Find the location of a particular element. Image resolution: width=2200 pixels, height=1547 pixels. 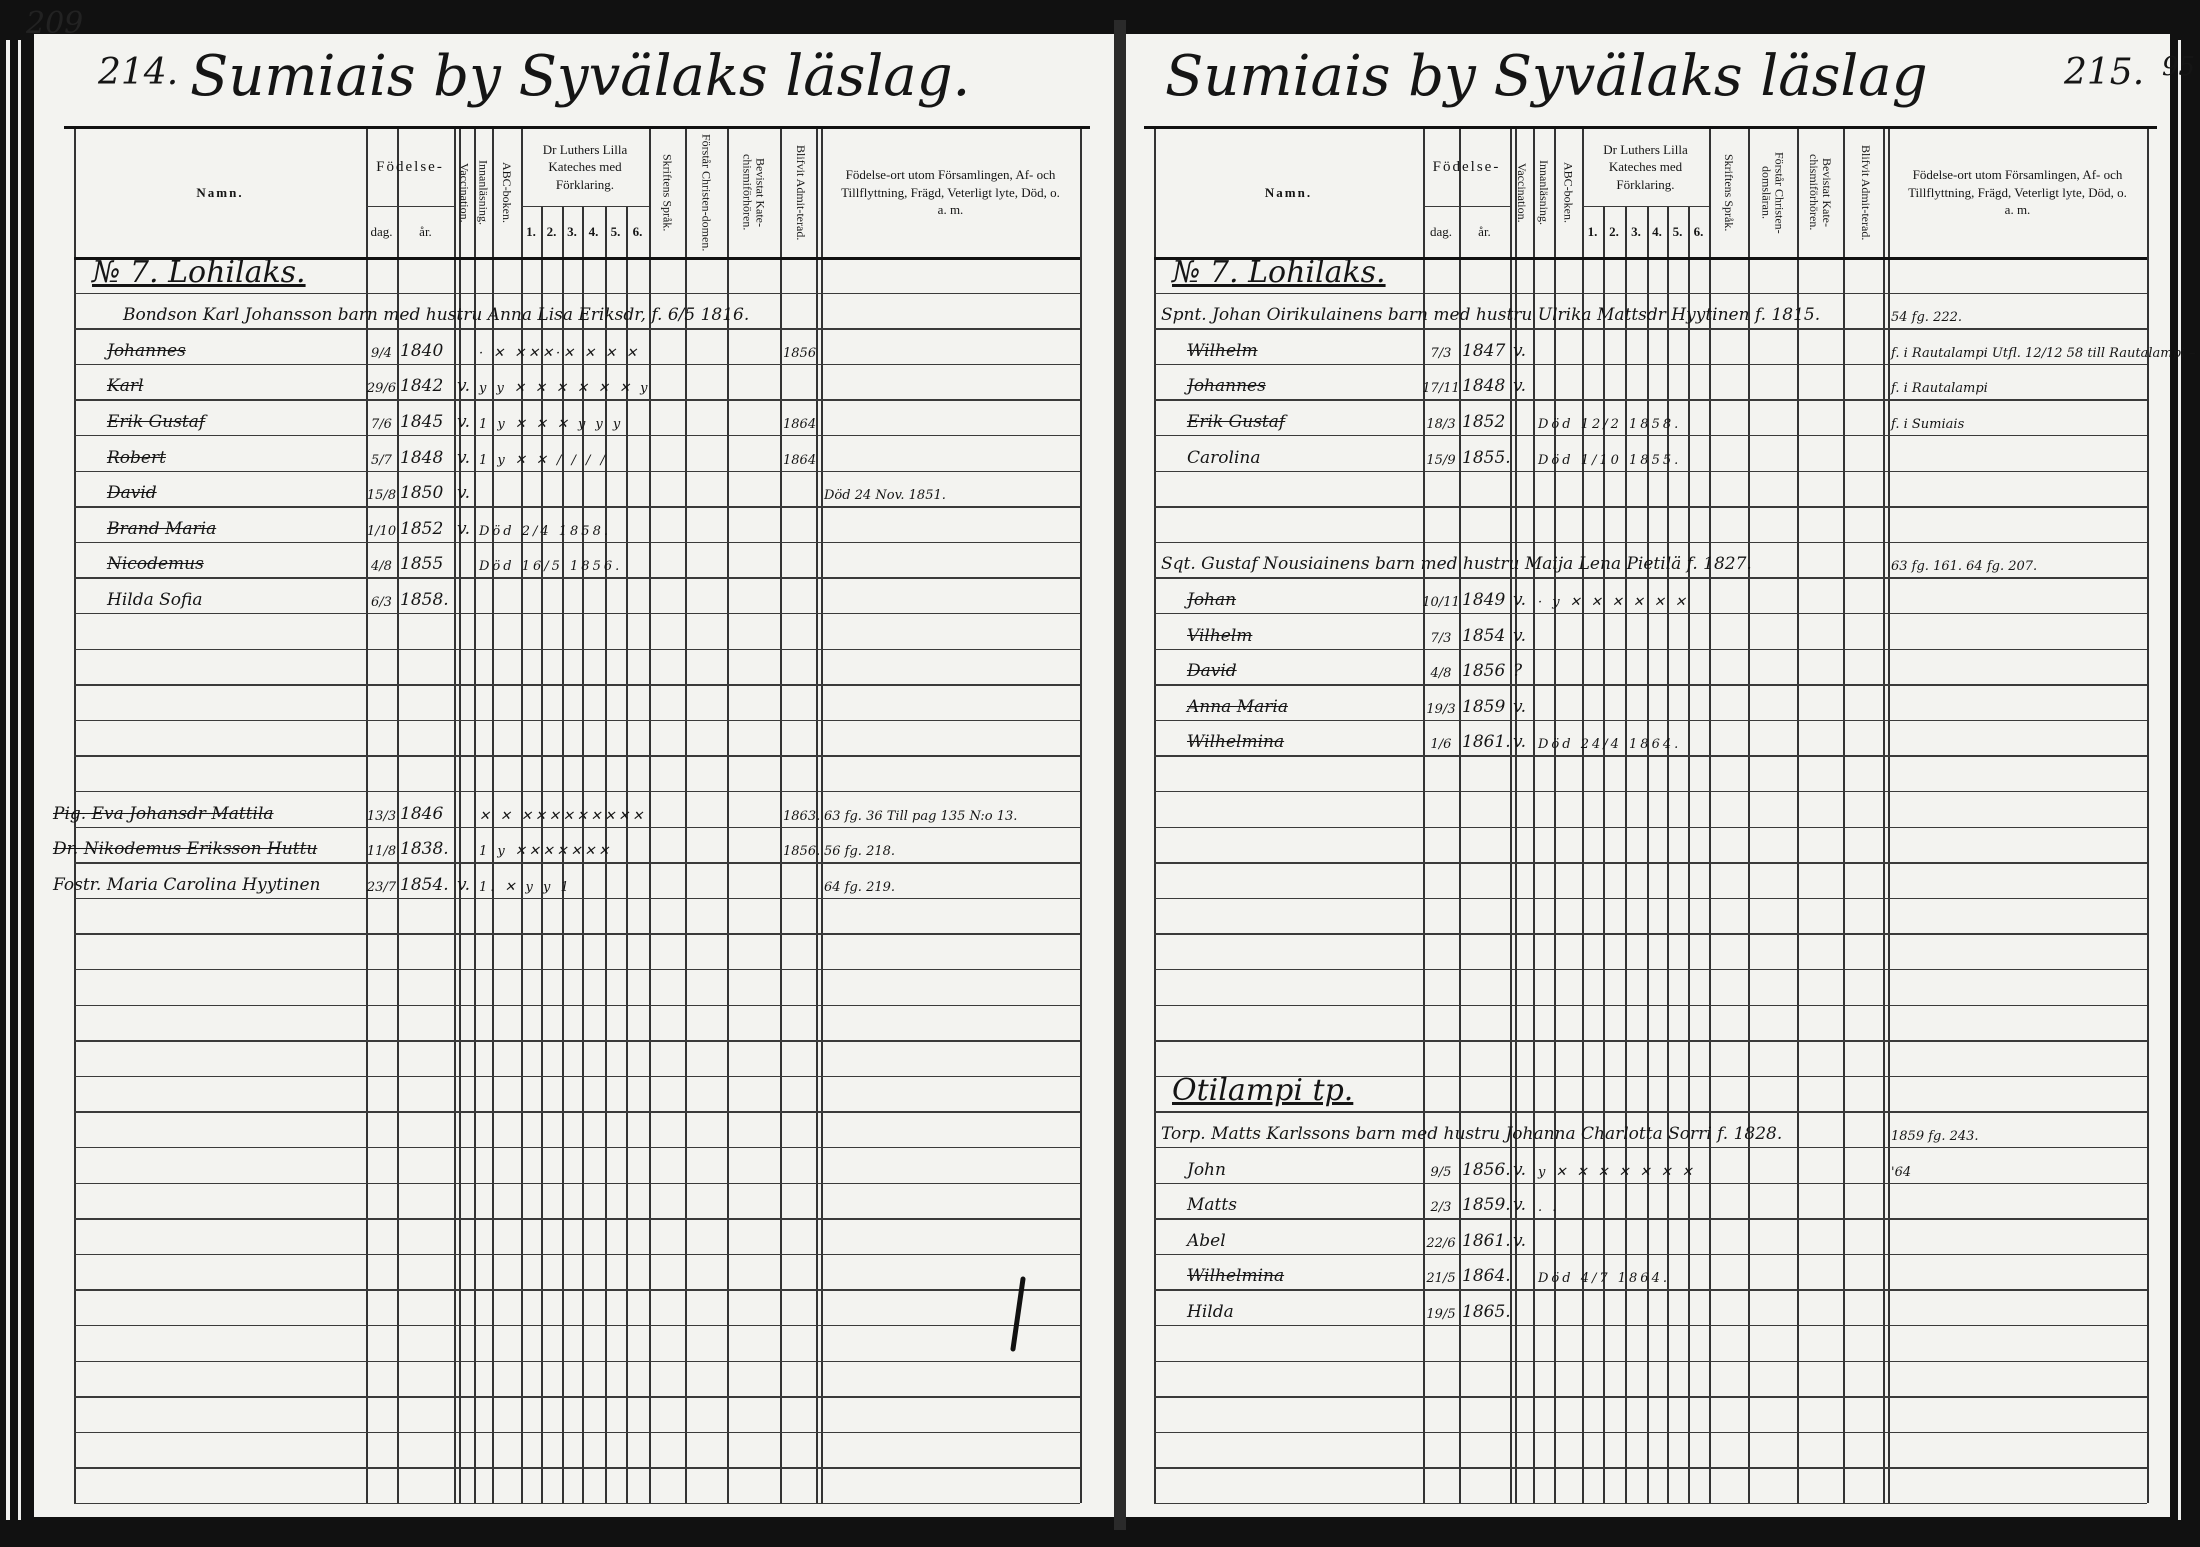

person-name: Johannes is located at coordinates (146, 350).